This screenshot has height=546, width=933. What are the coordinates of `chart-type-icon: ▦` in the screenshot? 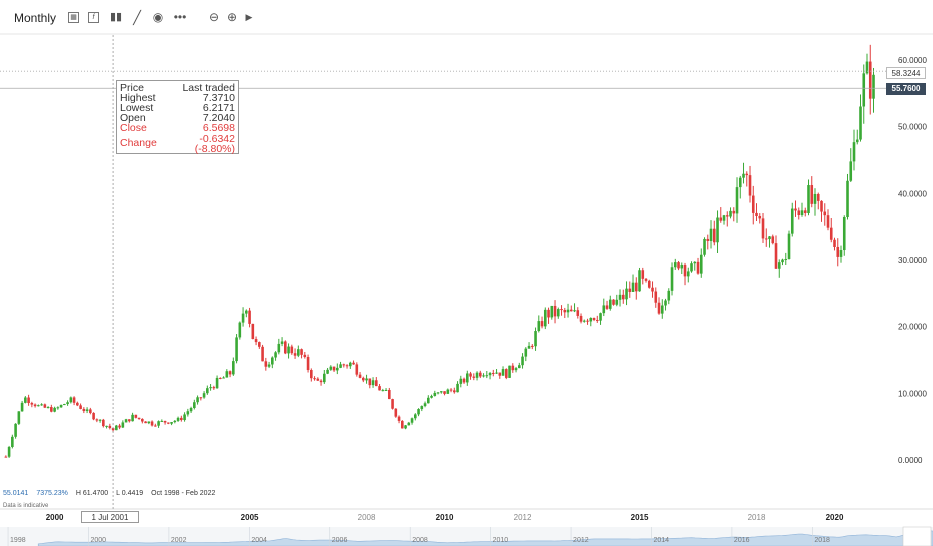 It's located at (73, 17).